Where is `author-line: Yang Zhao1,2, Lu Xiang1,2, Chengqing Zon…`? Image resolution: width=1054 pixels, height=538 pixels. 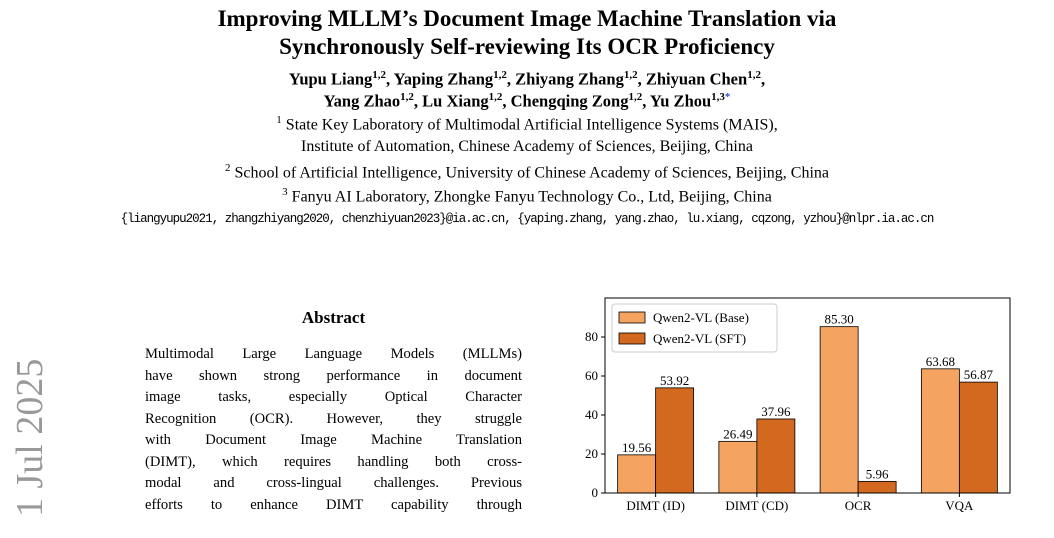
author-line: Yang Zhao1,2, Lu Xiang1,2, Chengqing Zon… is located at coordinates (527, 101).